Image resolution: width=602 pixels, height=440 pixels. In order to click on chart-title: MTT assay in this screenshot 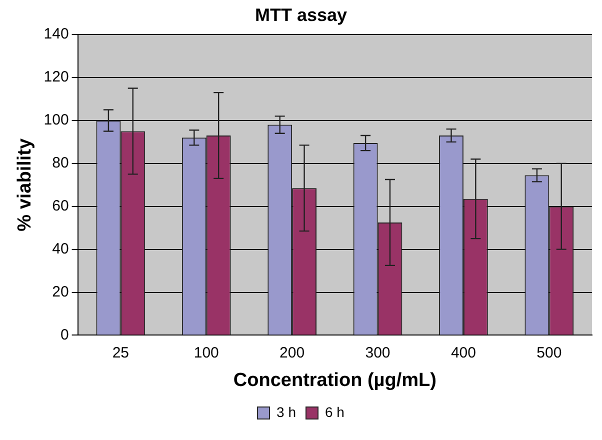, I will do `click(301, 14)`.